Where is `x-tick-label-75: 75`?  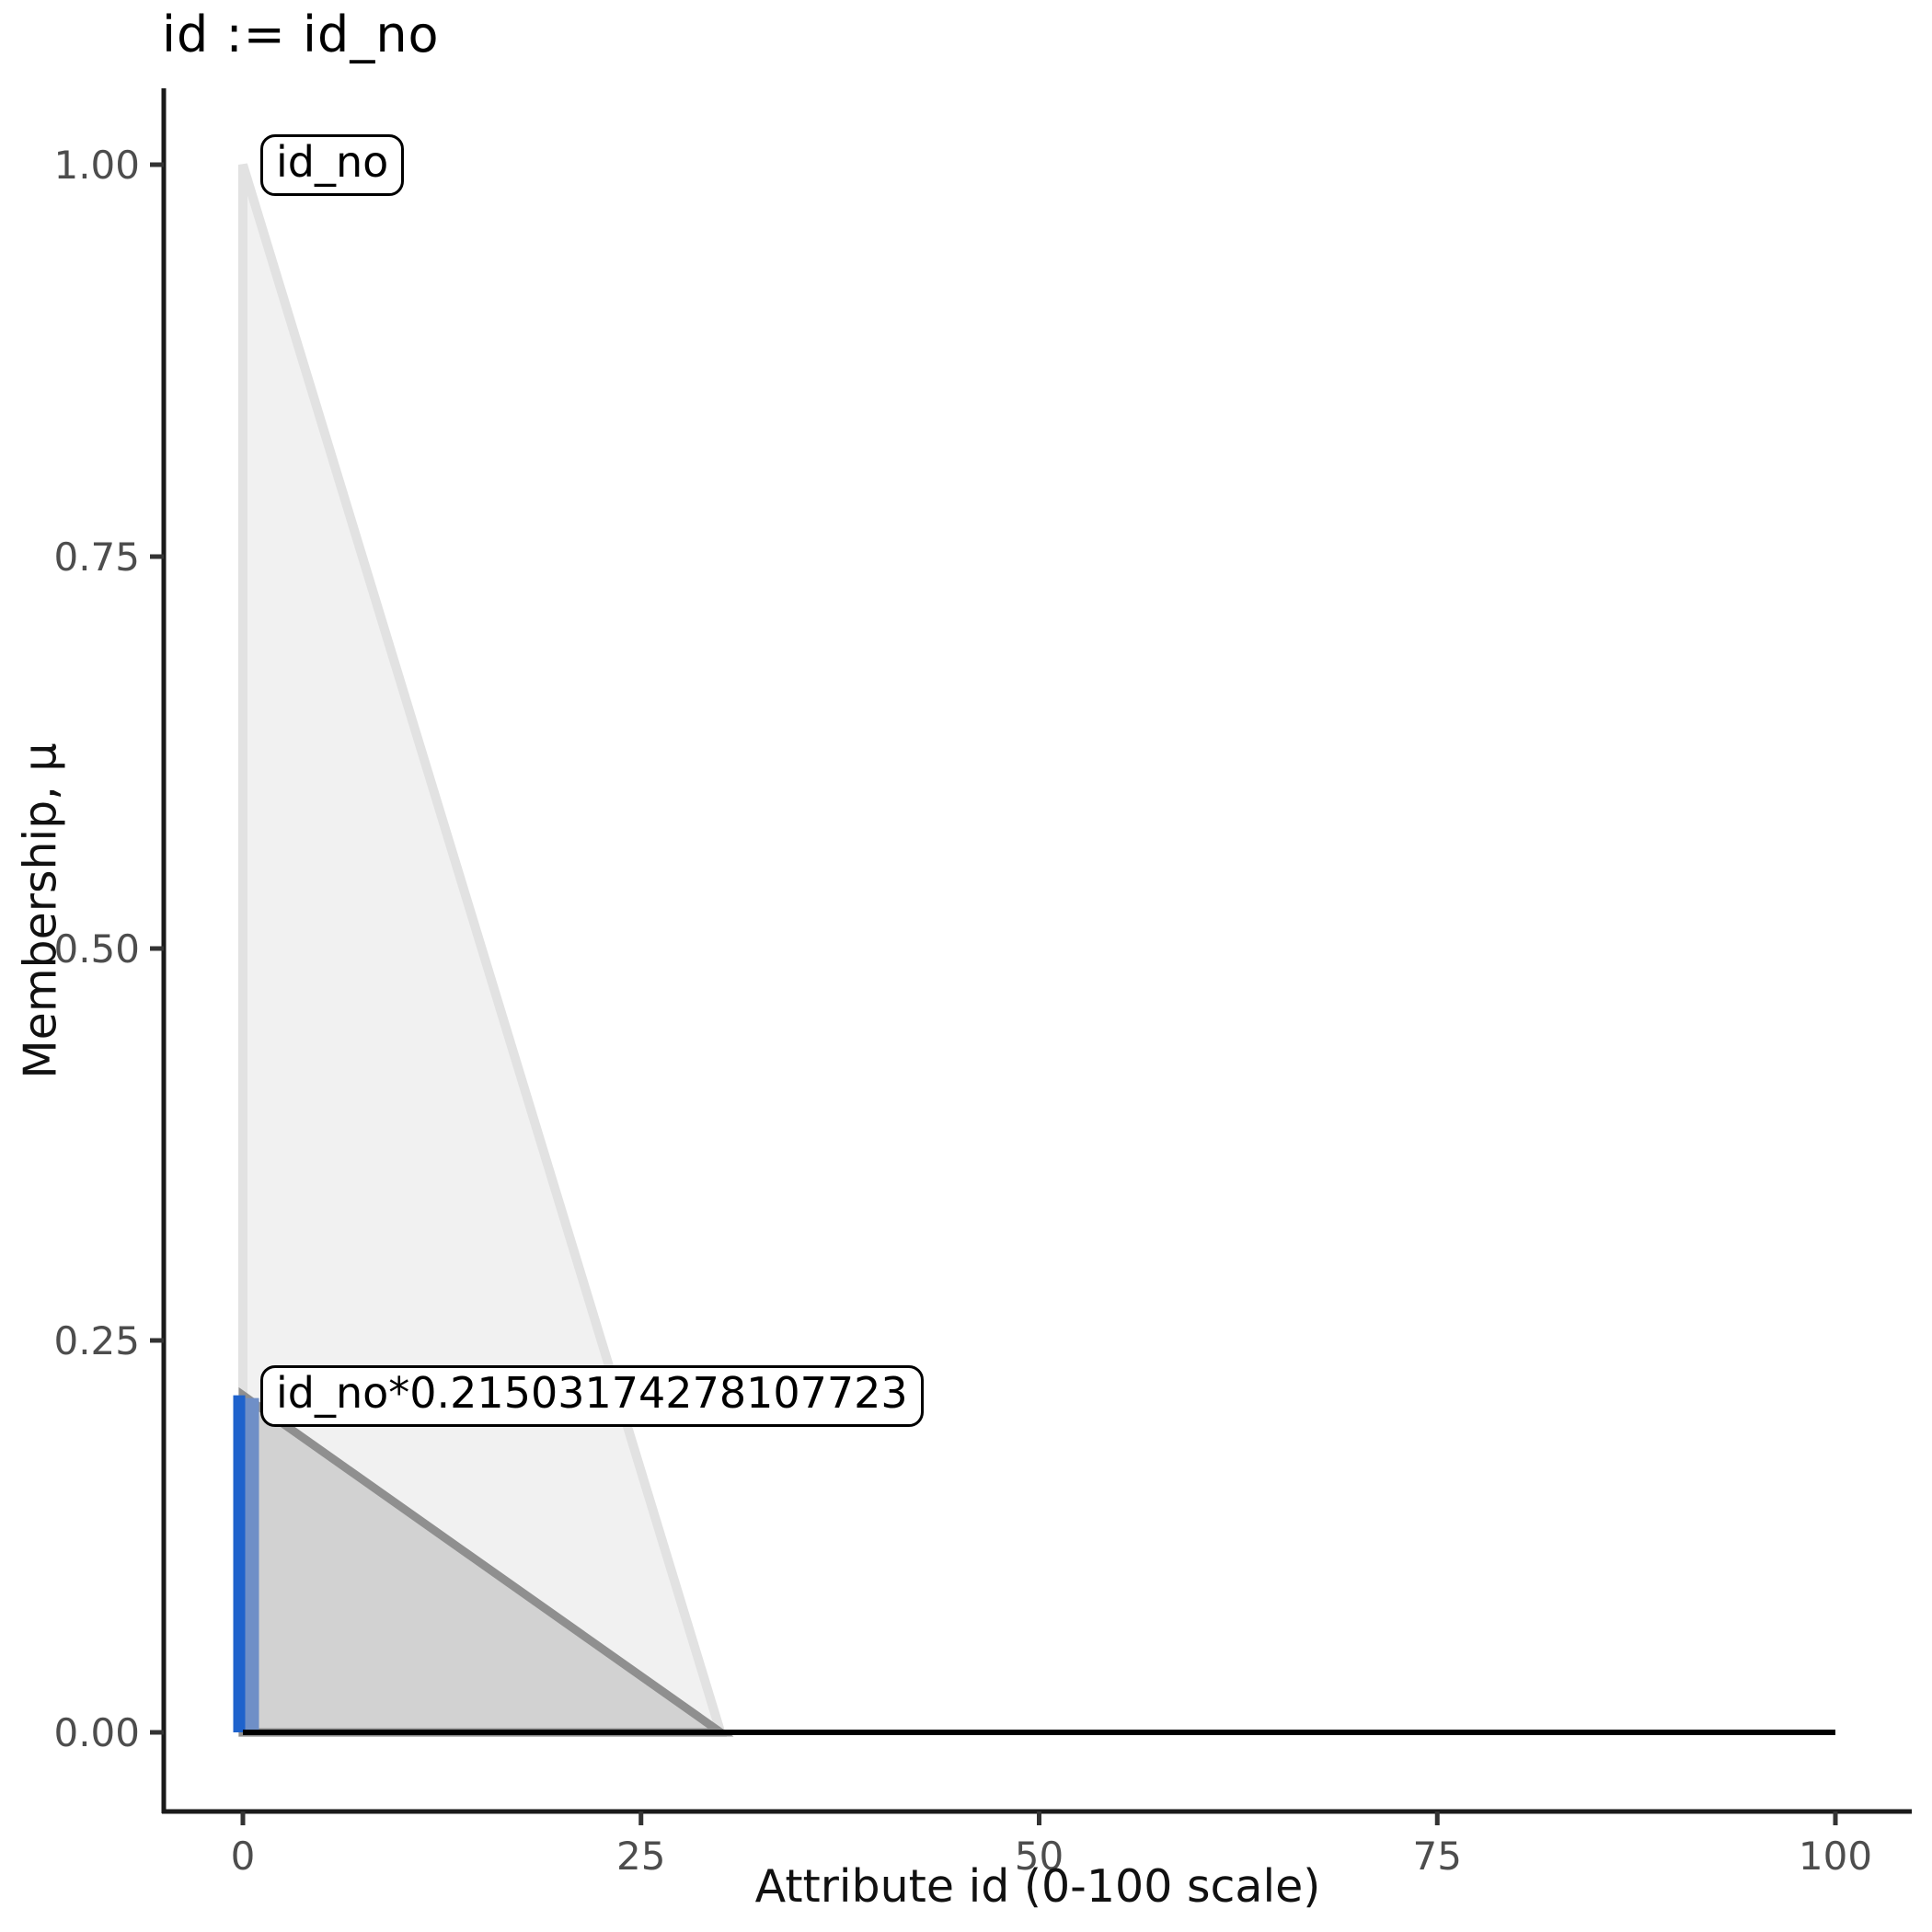 x-tick-label-75: 75 is located at coordinates (1437, 1856).